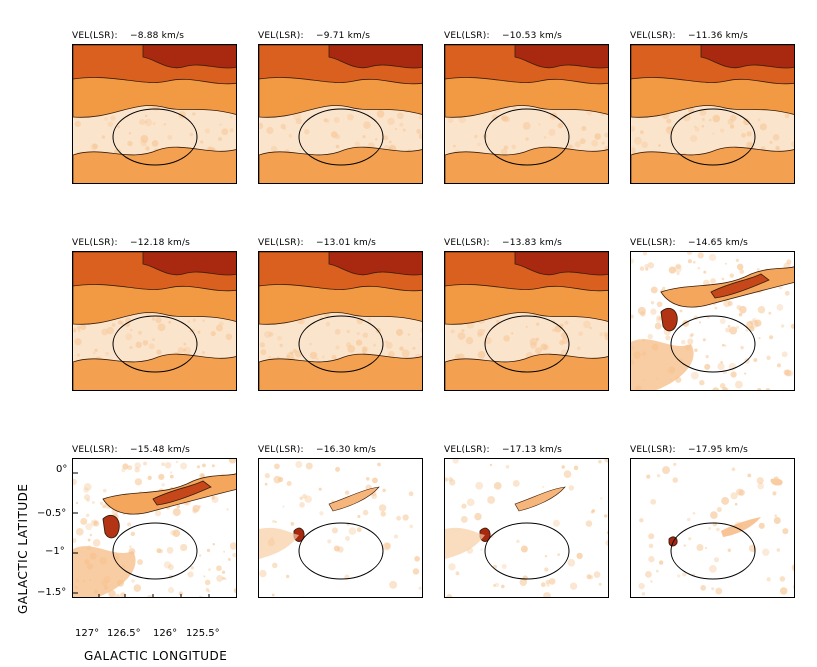 The height and width of the screenshot is (667, 817). Describe the element at coordinates (503, 243) in the screenshot. I see `velocity-label-7: VEL(LSR): −13.83 km/s` at that location.